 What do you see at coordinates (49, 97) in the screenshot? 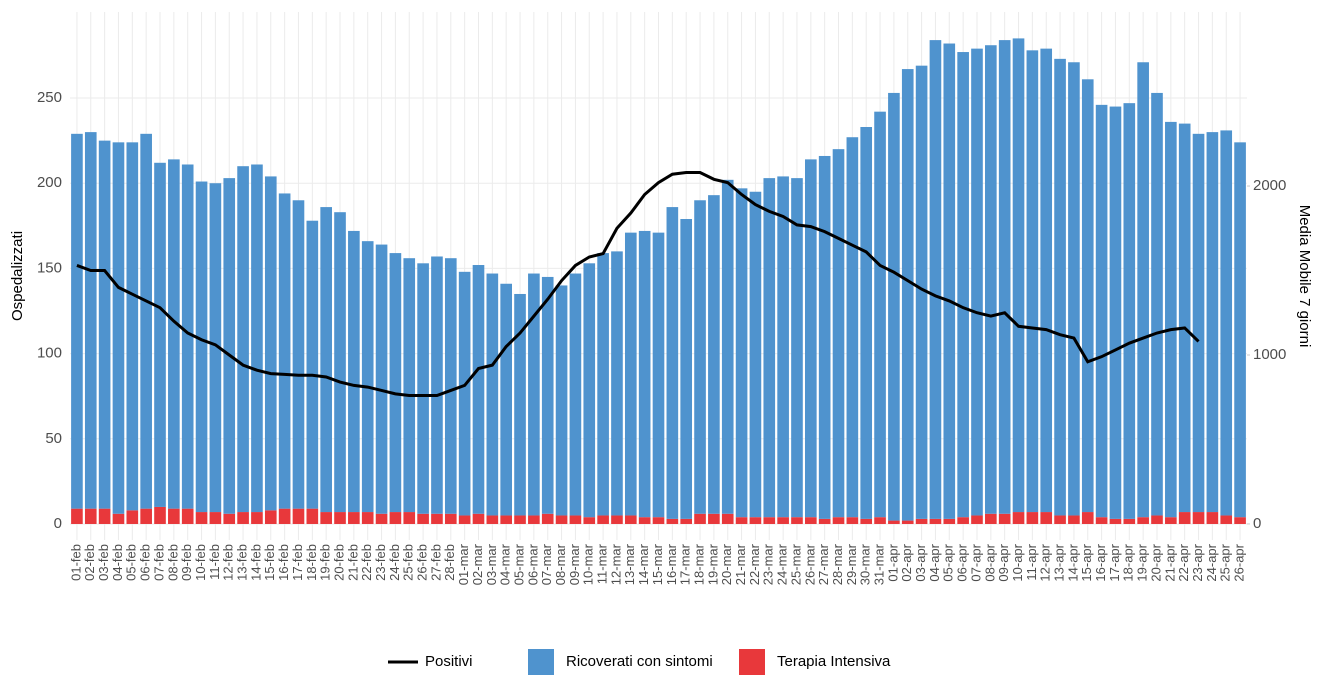
I see `y-tick-label: 250` at bounding box center [49, 97].